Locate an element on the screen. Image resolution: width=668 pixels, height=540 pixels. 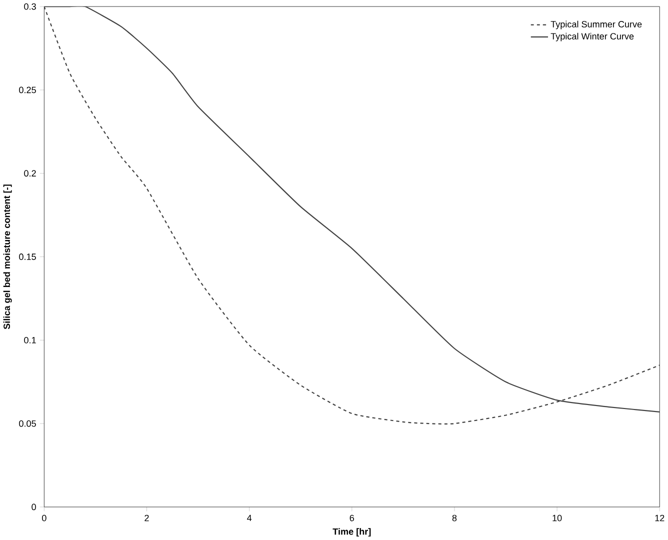
y-tick-label: 0.25 is located at coordinates (27, 90).